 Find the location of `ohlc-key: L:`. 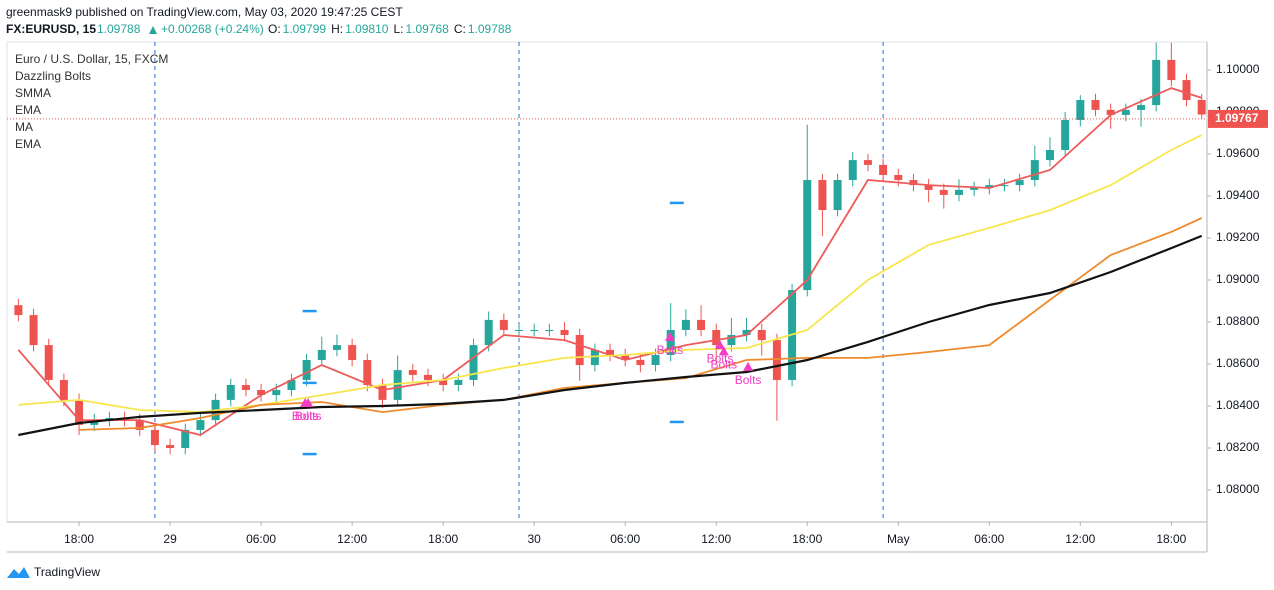

ohlc-key: L: is located at coordinates (398, 29).